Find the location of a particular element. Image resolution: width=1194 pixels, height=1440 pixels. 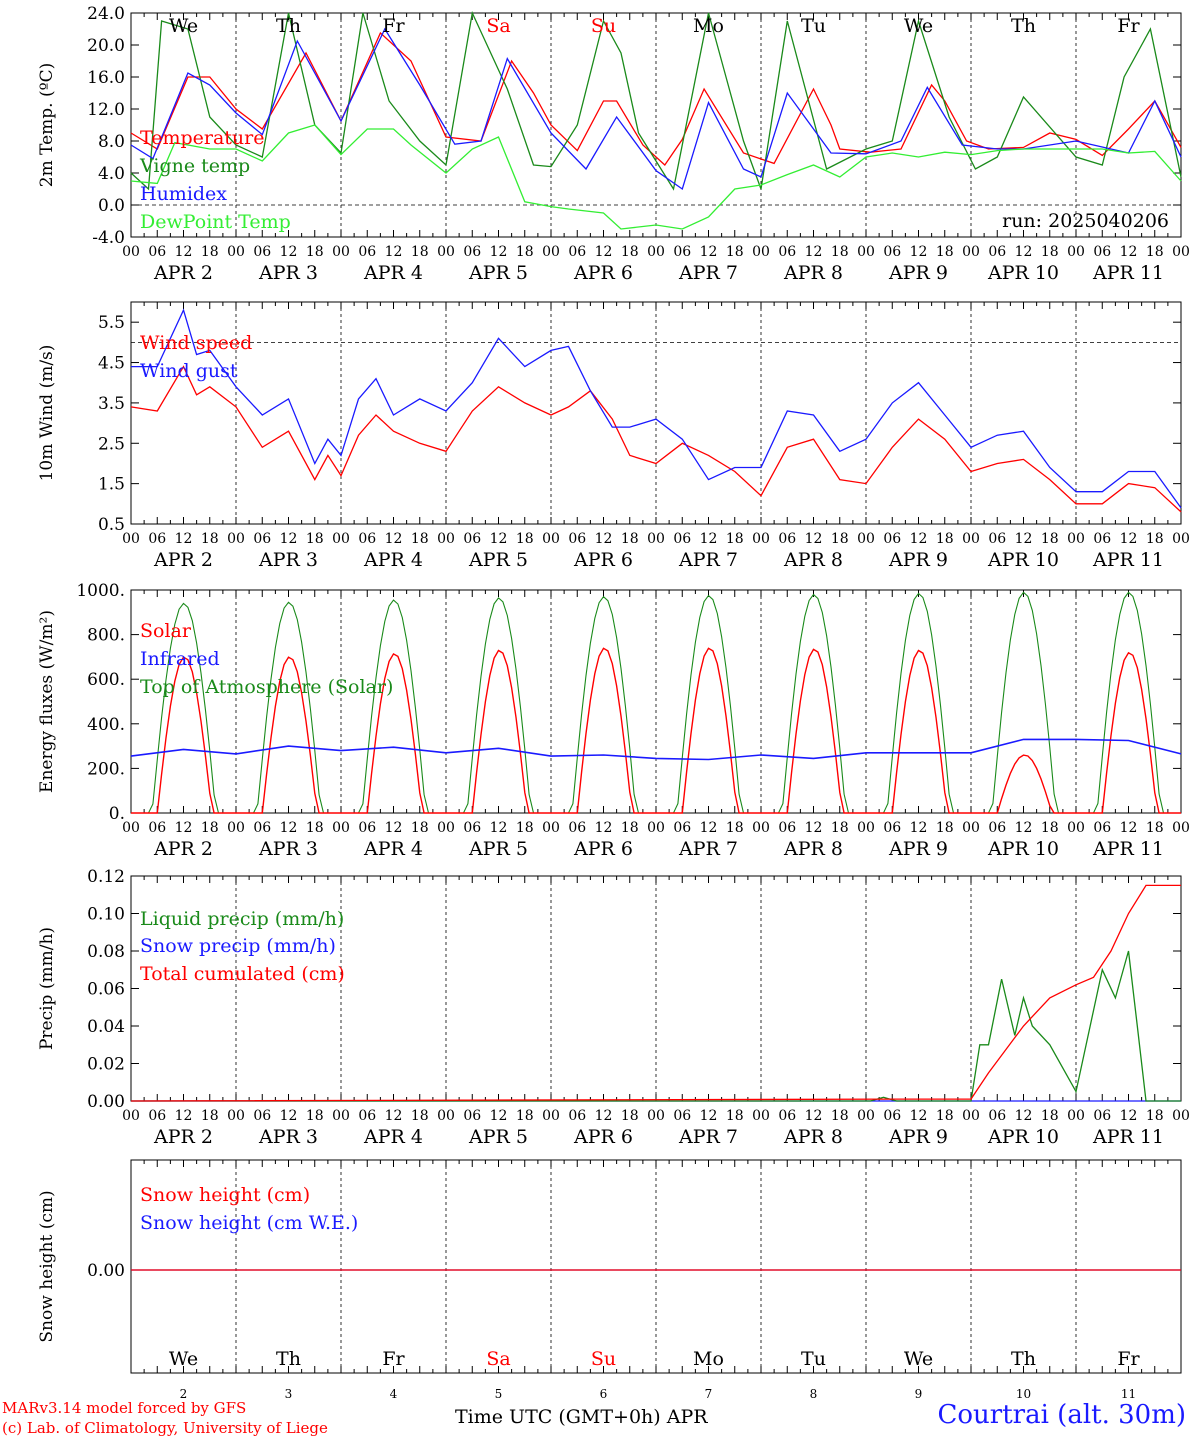

date-label: APR 7 is located at coordinates (708, 560).